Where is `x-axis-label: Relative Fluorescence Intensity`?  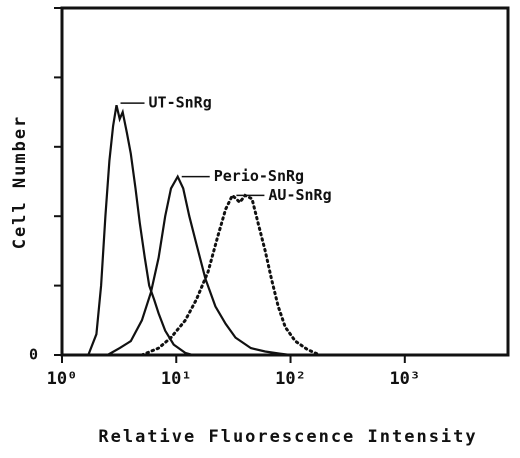 x-axis-label: Relative Fluorescence Intensity is located at coordinates (287, 437).